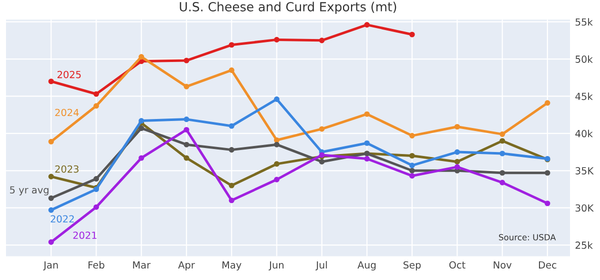  I want to click on x-tick-label: Jun, so click(276, 265).